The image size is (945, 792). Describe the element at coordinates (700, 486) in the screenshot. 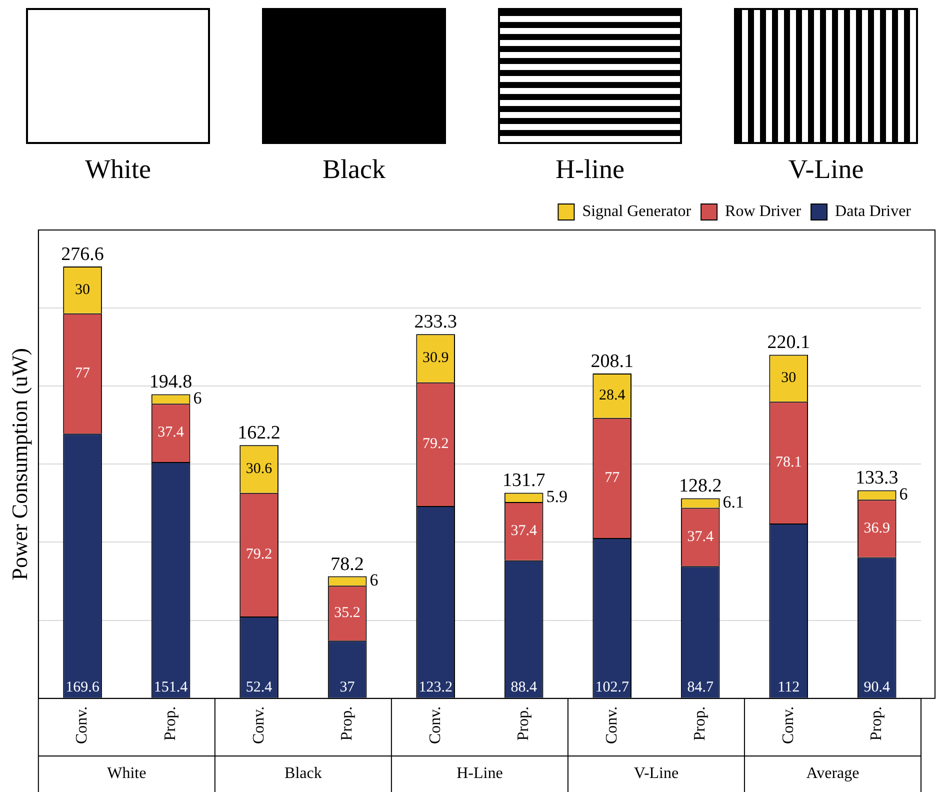

I see `total-label: 128.2` at that location.